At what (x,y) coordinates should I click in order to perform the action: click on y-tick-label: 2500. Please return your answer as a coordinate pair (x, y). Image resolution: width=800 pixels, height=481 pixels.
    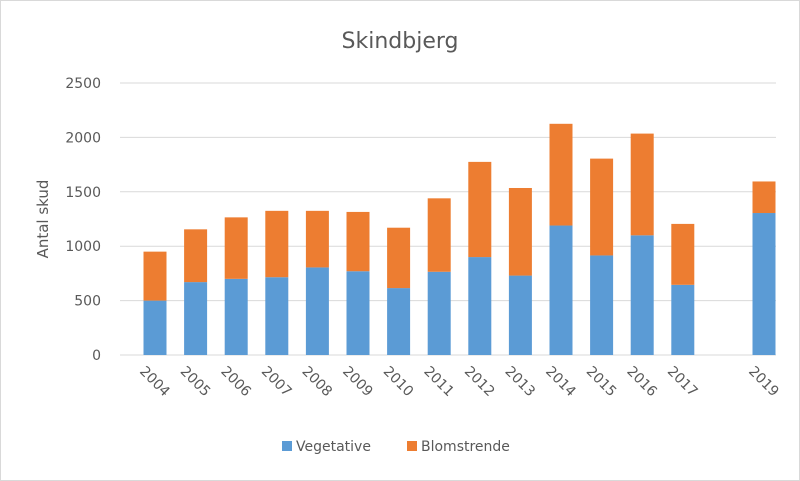
    Looking at the image, I should click on (83, 84).